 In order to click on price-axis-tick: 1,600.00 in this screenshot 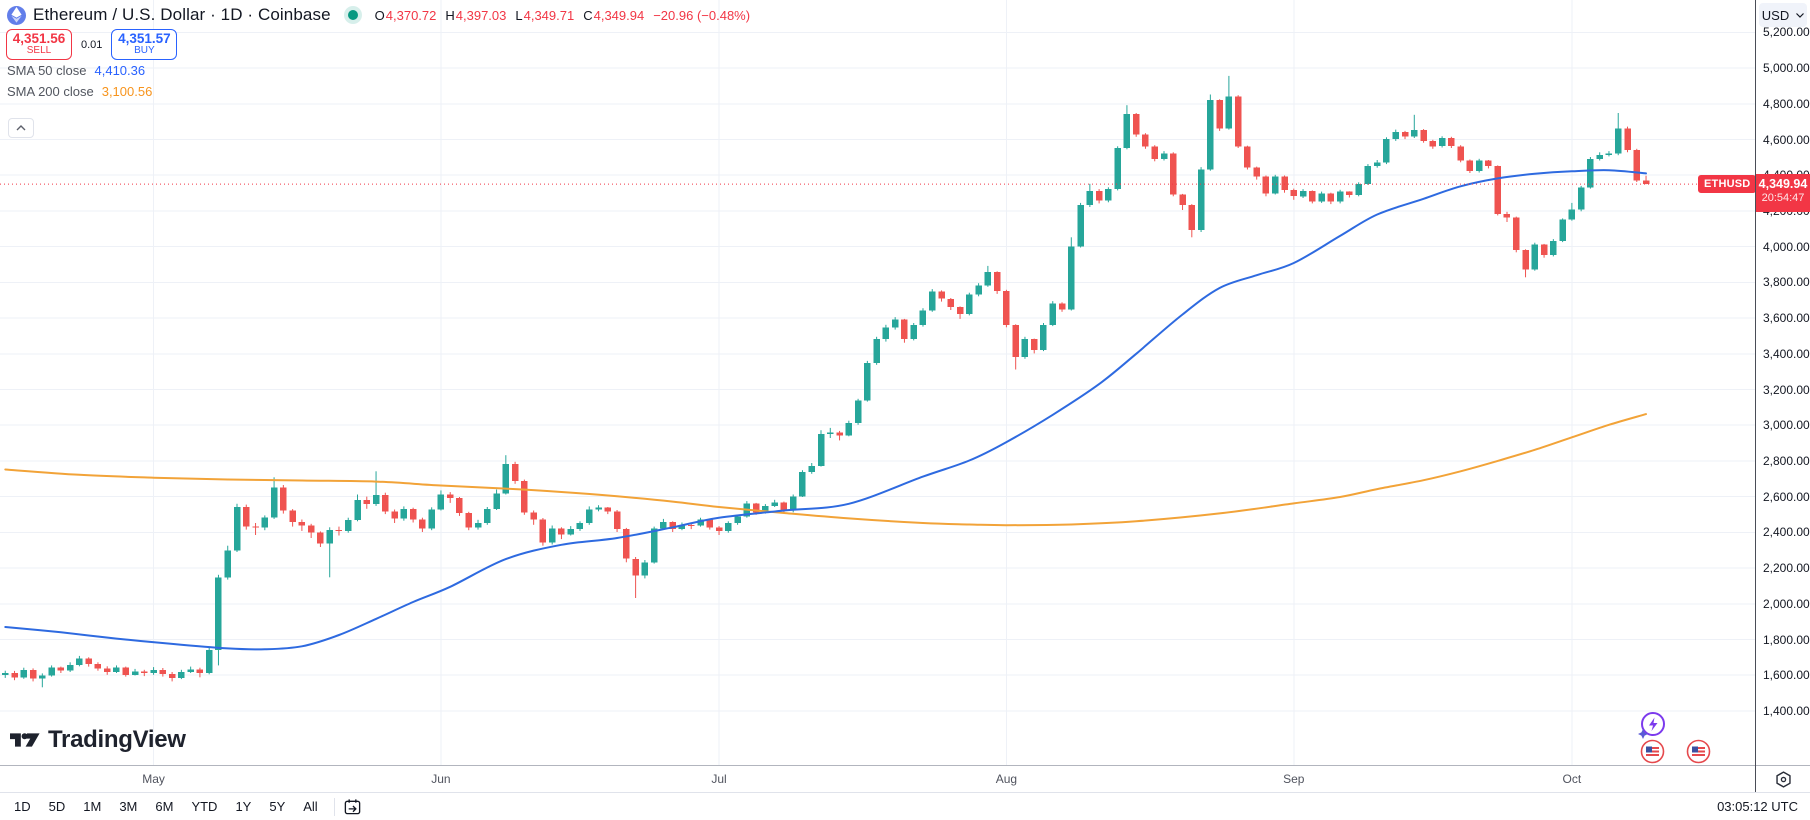, I will do `click(1786, 675)`.